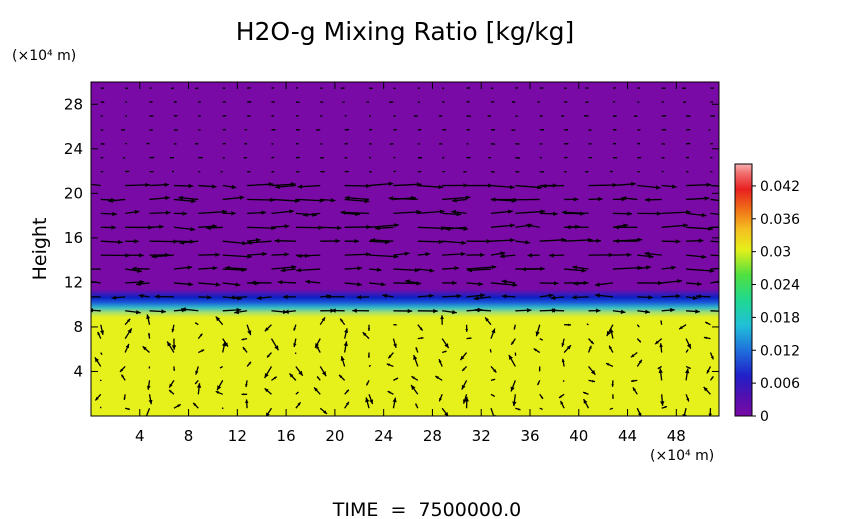 This screenshot has width=854, height=519. I want to click on x-tick-label: 20, so click(334, 436).